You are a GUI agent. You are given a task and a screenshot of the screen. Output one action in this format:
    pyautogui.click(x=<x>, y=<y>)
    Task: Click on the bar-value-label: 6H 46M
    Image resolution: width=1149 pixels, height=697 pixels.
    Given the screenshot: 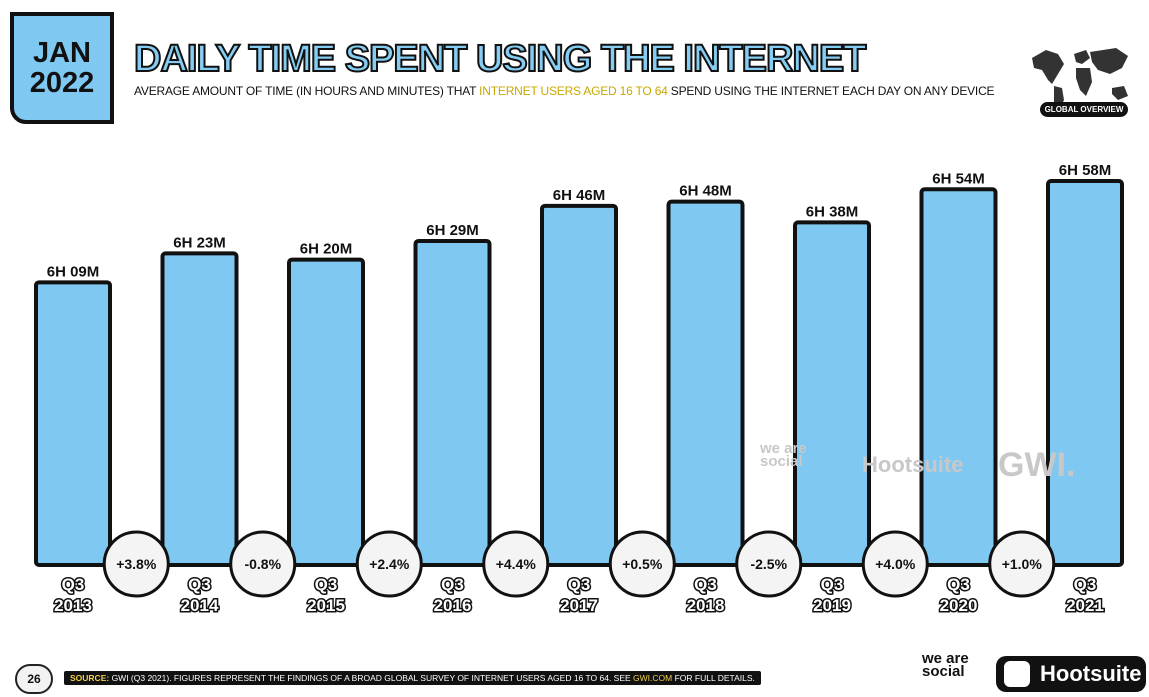 What is the action you would take?
    pyautogui.click(x=579, y=195)
    